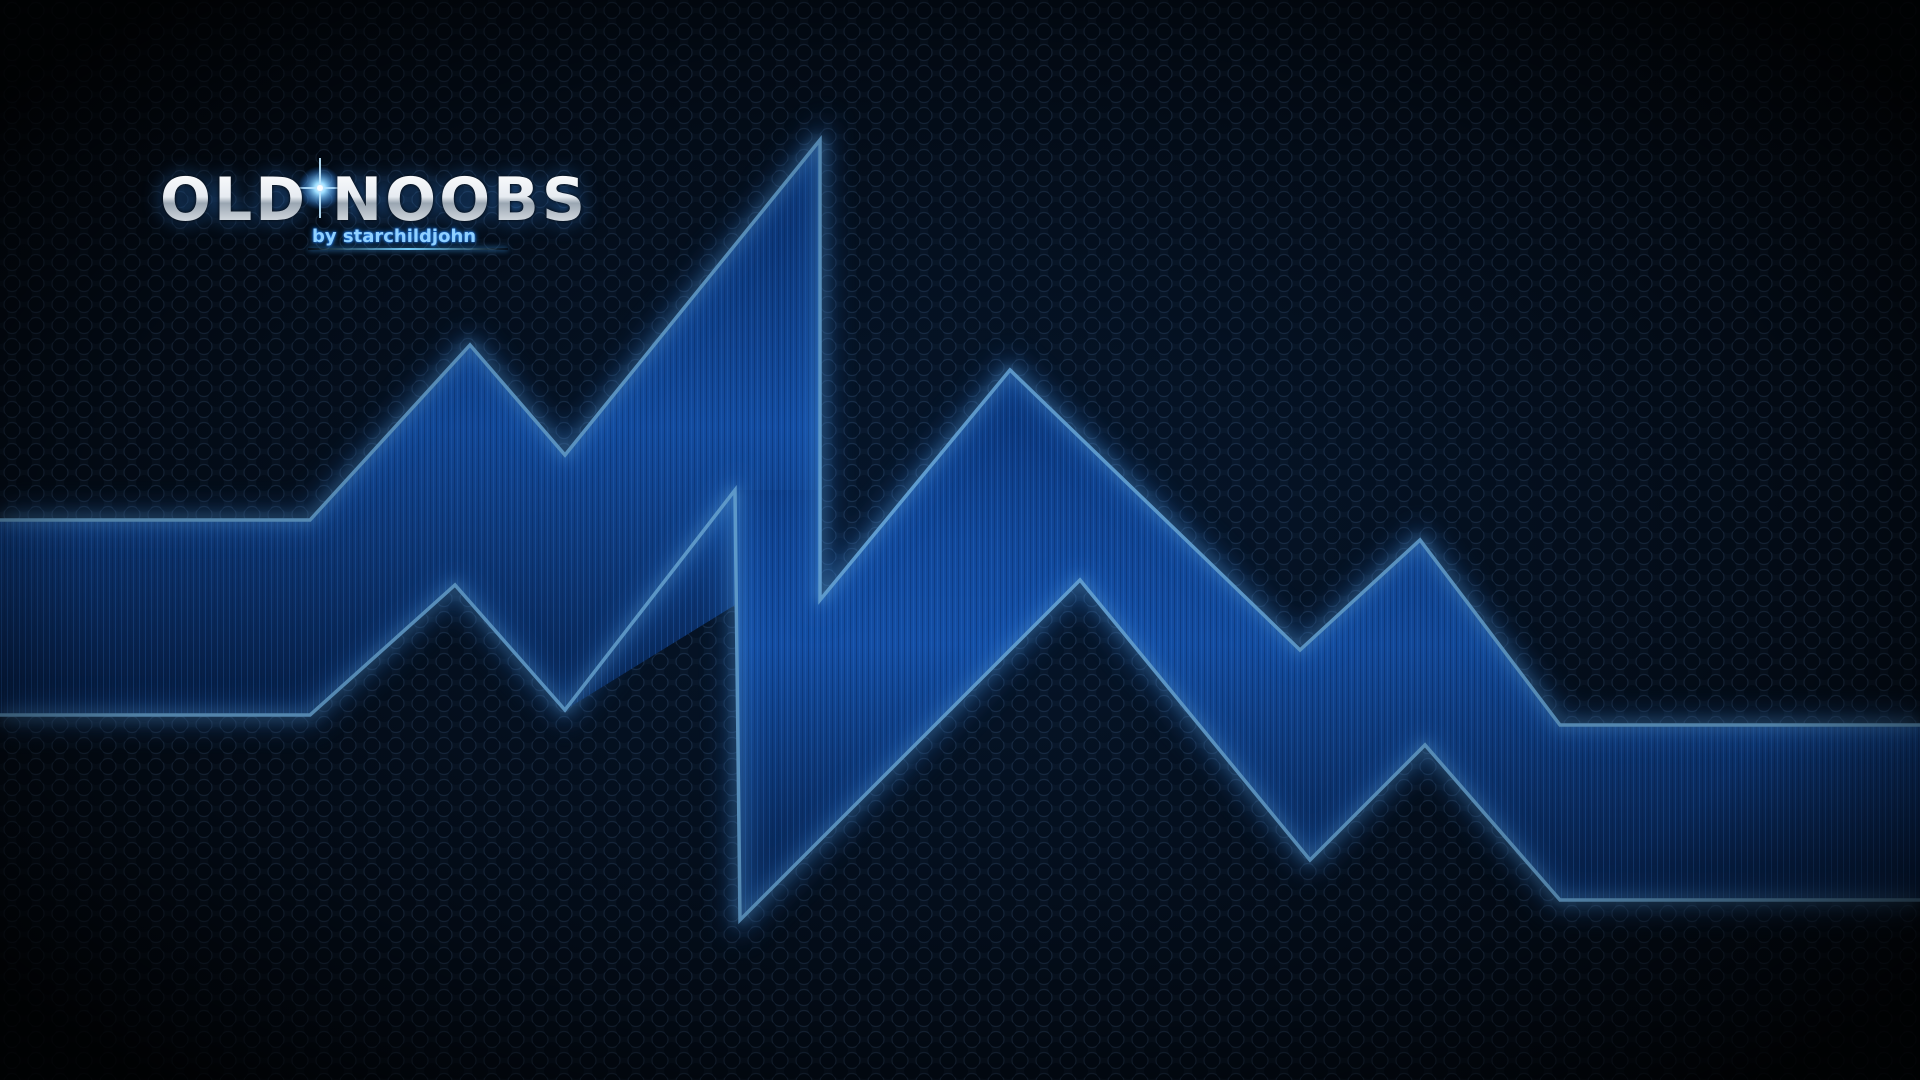 The width and height of the screenshot is (1920, 1080). I want to click on star-flare-icon, so click(320, 188).